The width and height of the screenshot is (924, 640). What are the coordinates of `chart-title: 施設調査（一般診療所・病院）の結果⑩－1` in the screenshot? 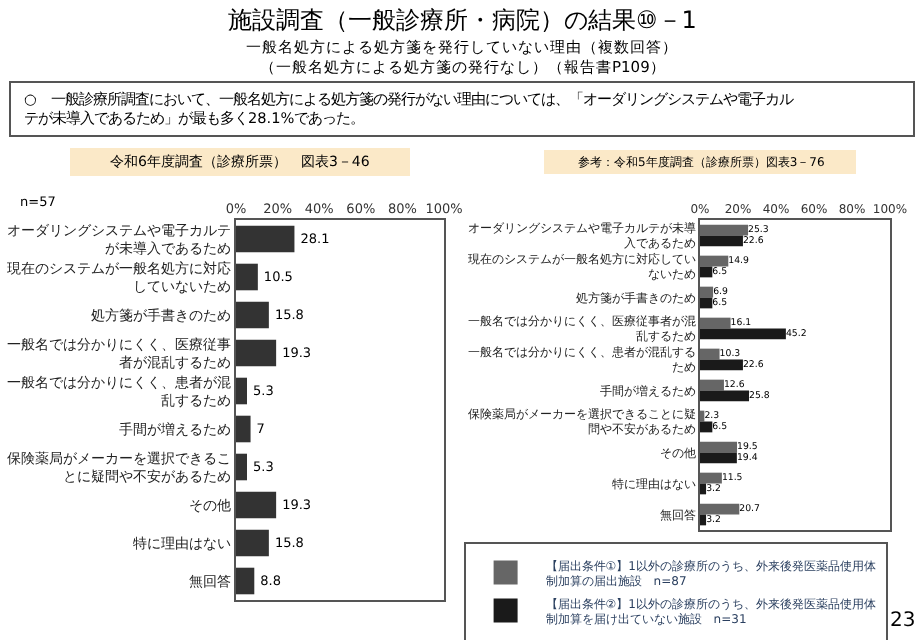 It's located at (462, 20).